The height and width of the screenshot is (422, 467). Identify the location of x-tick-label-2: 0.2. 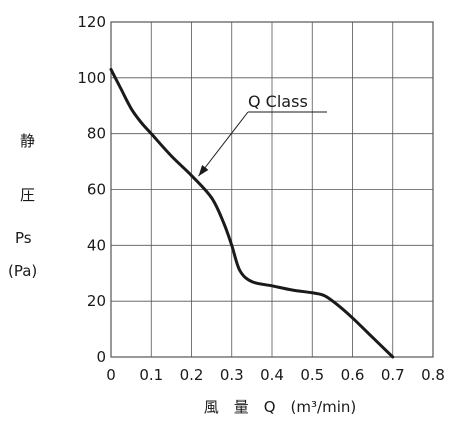
(192, 375).